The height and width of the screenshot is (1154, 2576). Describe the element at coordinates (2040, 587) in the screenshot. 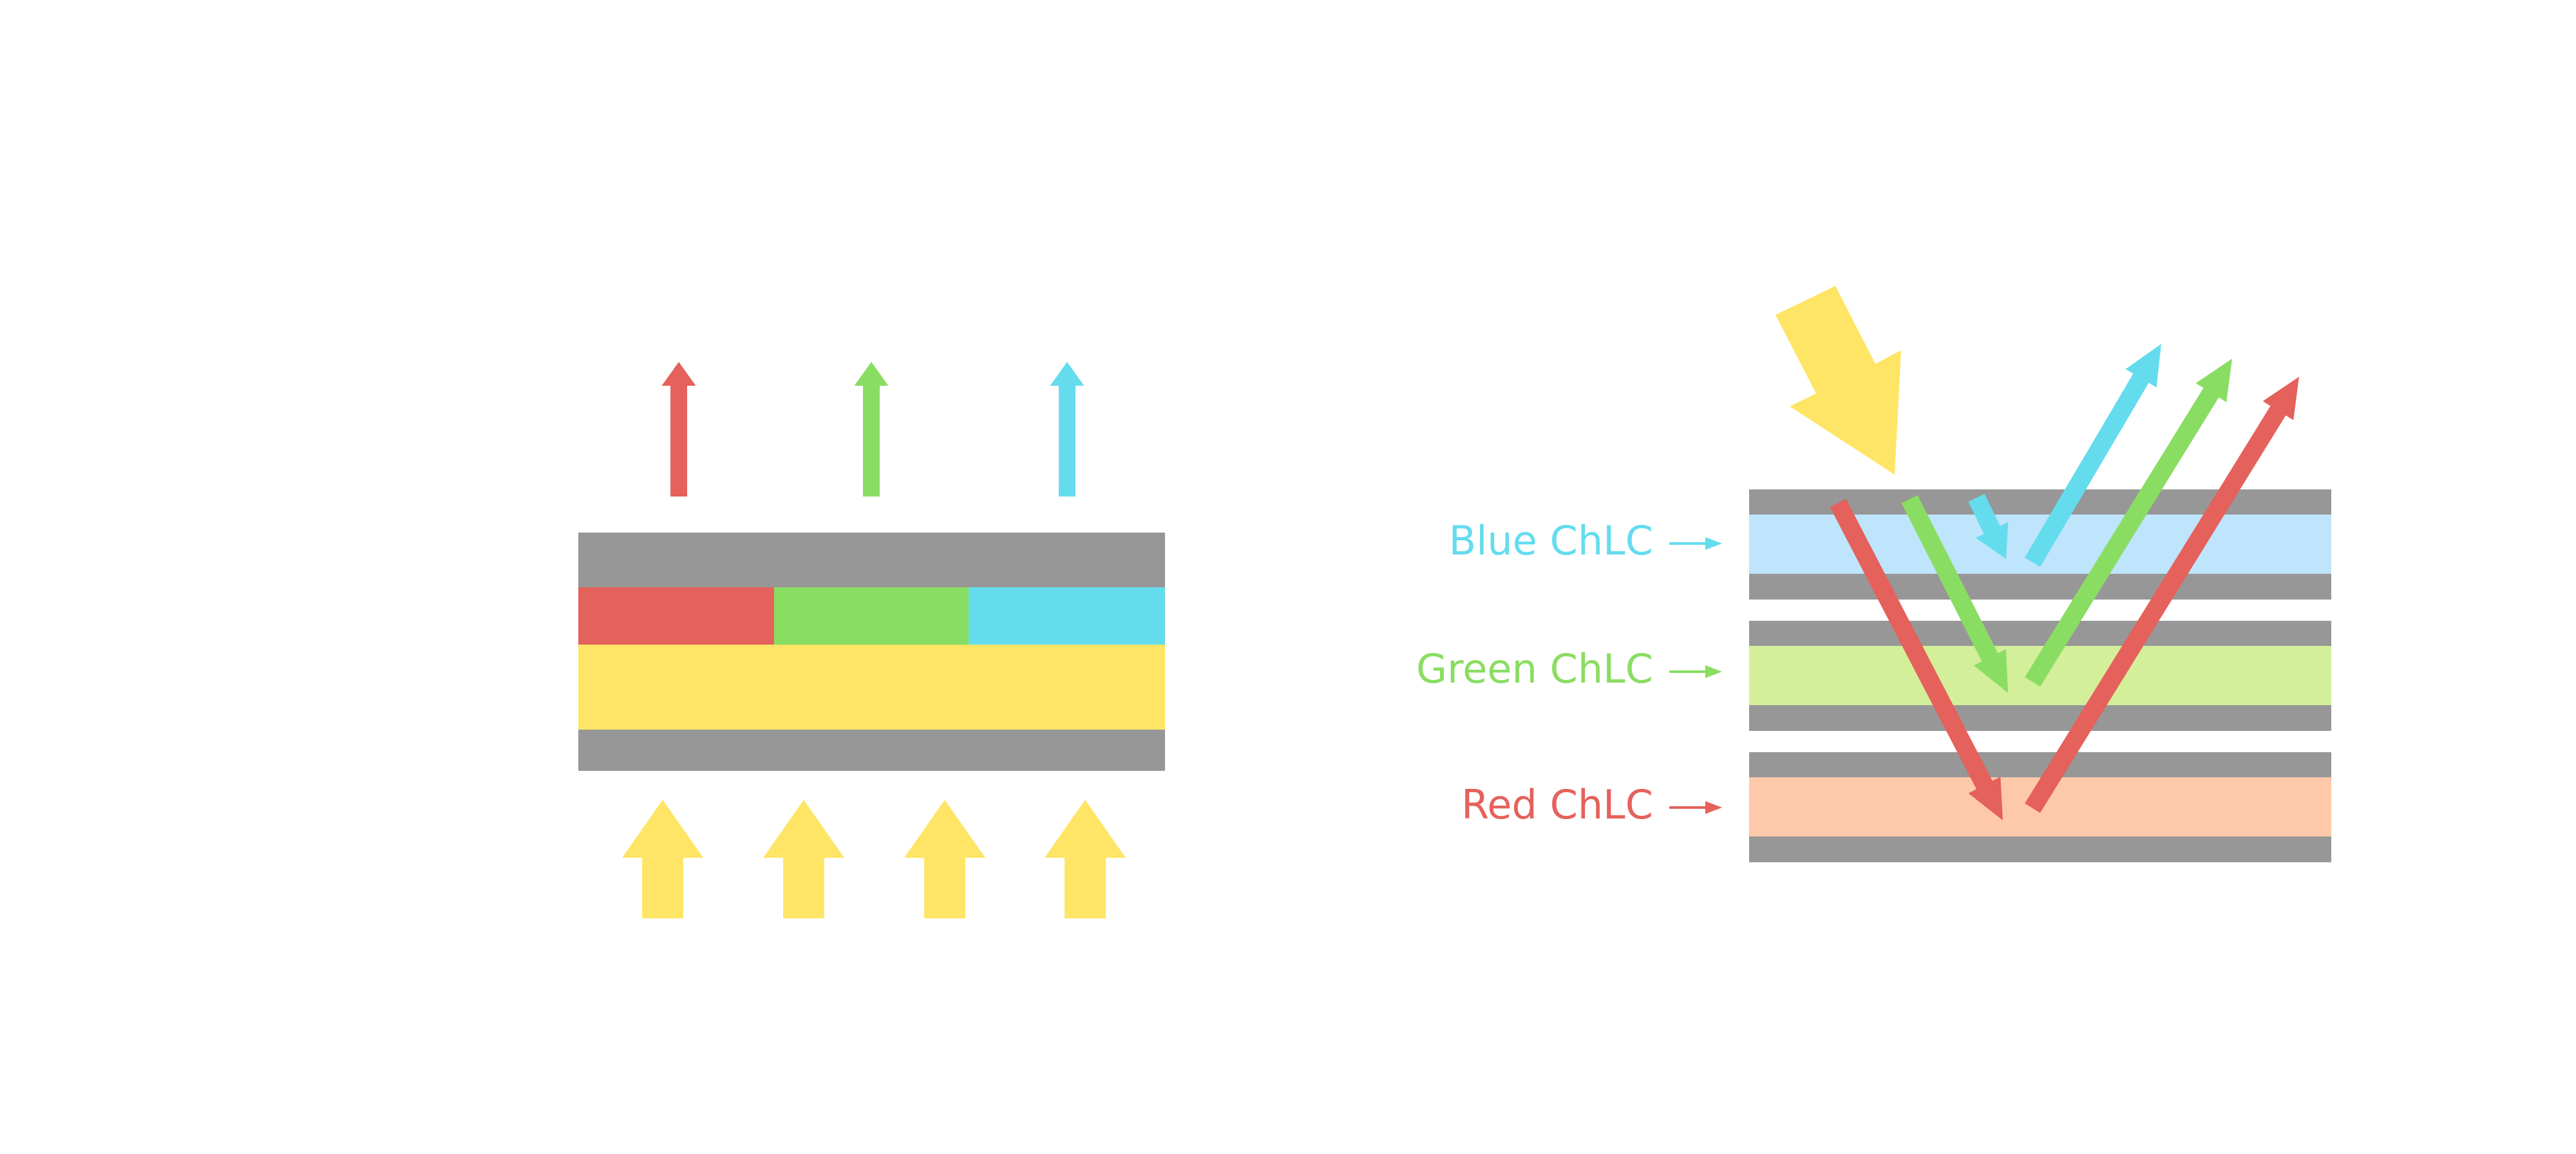

I see `blue-bottom-gray` at that location.